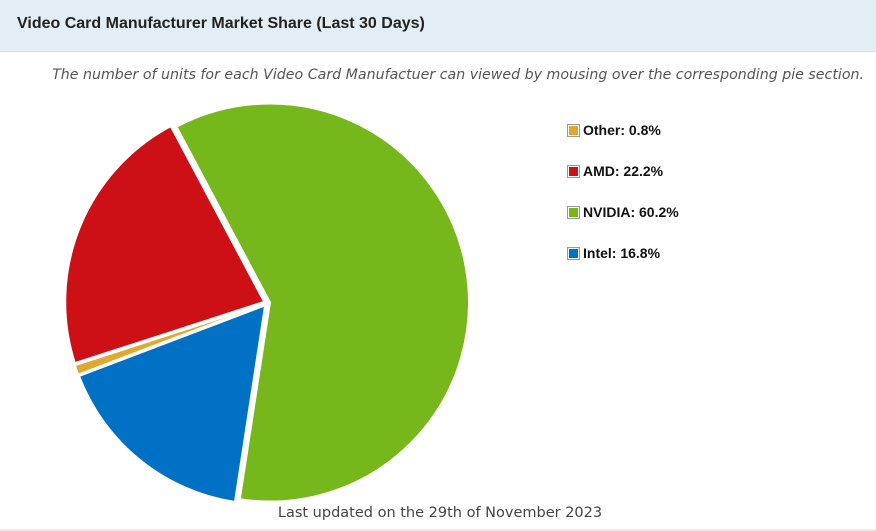  Describe the element at coordinates (573, 212) in the screenshot. I see `legend-swatch-nvidia` at that location.